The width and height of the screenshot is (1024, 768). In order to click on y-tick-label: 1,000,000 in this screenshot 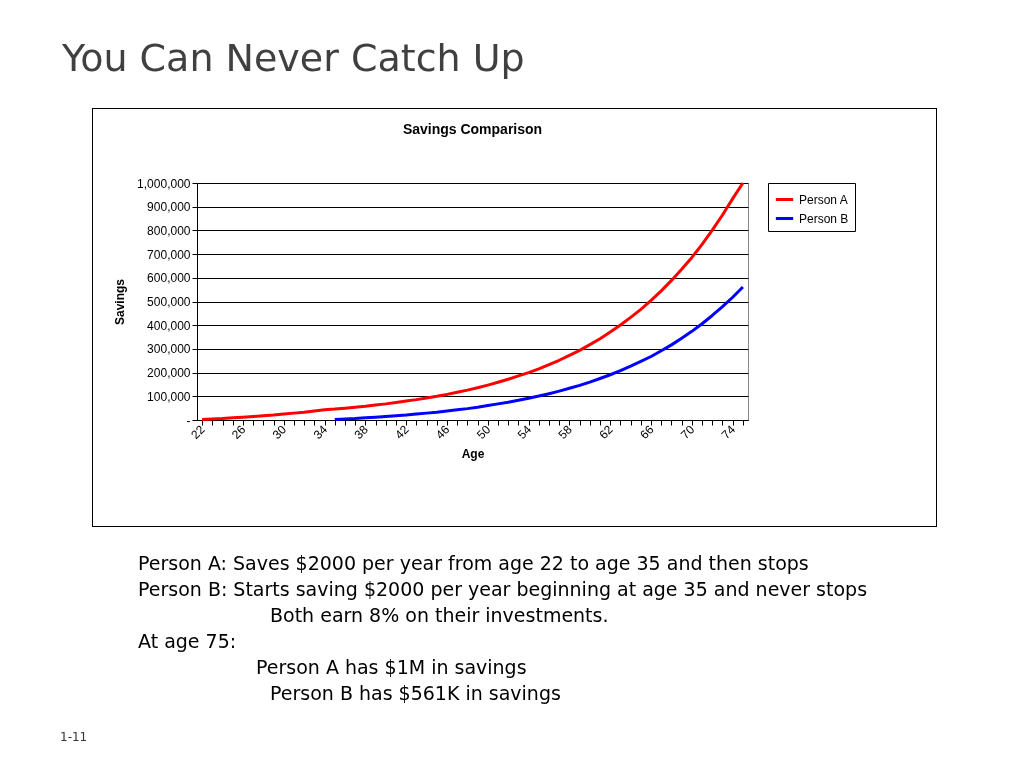, I will do `click(164, 183)`.